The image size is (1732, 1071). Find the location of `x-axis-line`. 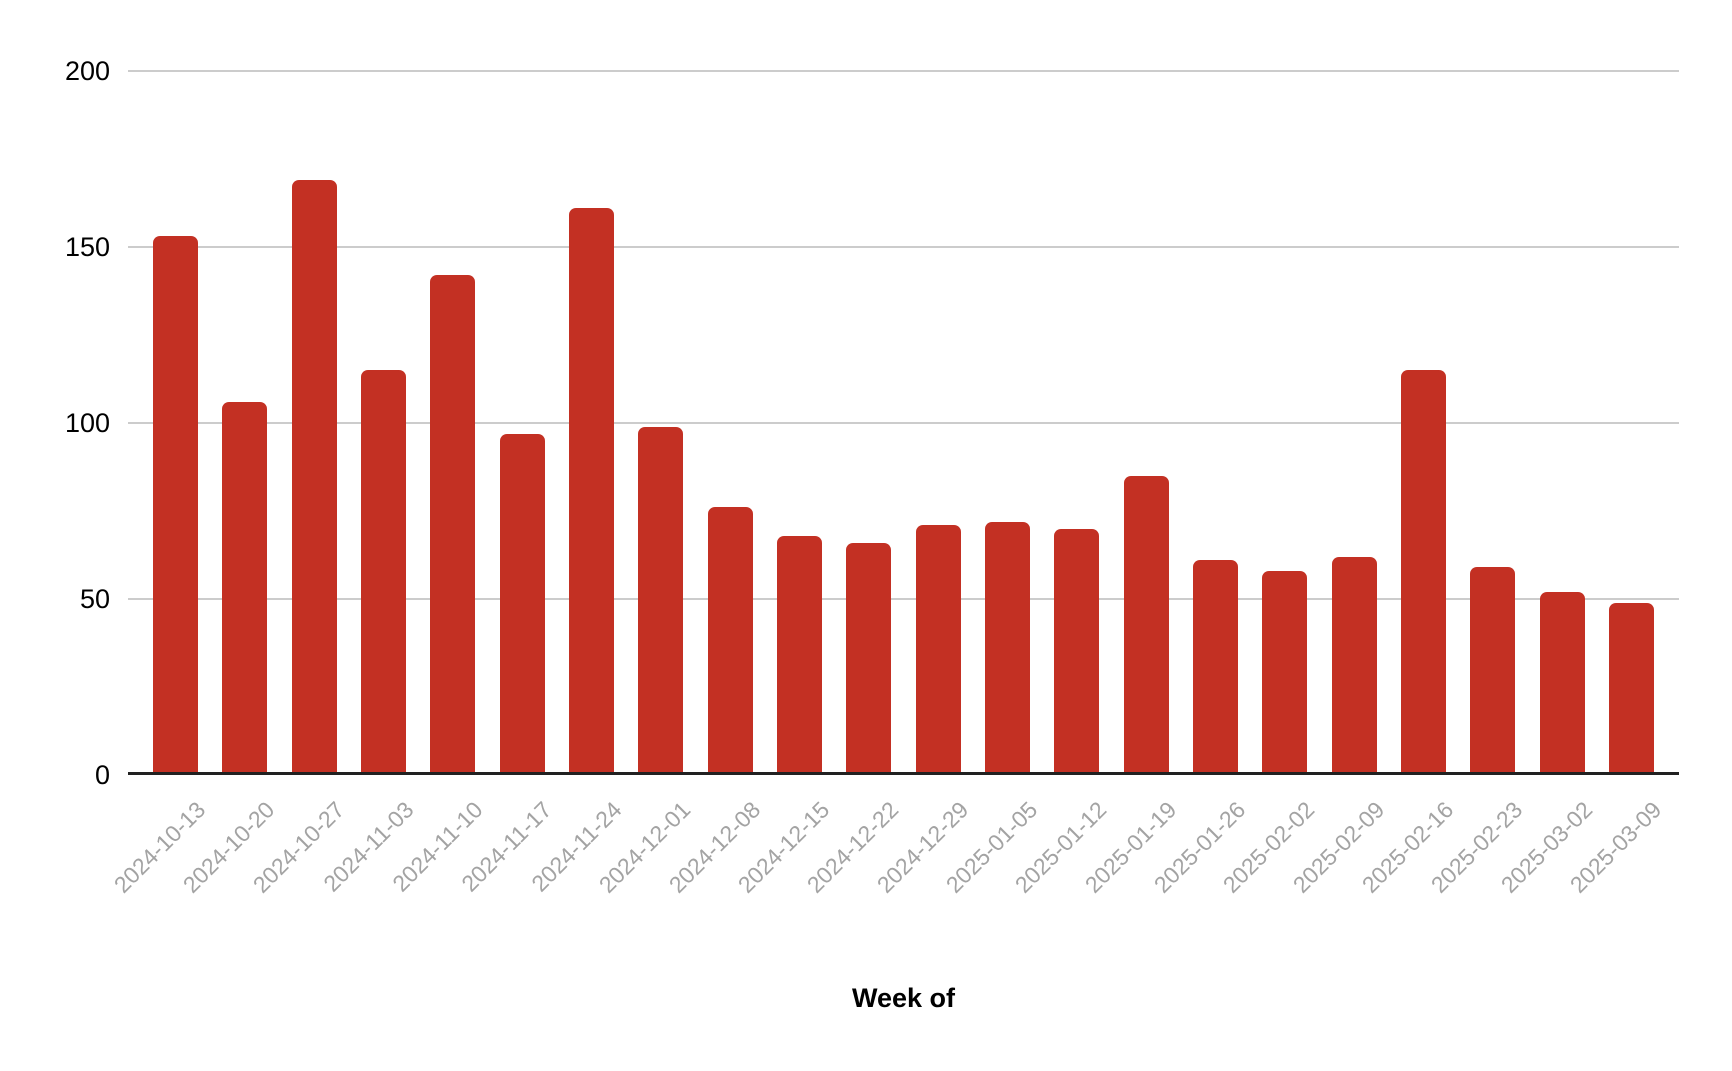

x-axis-line is located at coordinates (903, 773).